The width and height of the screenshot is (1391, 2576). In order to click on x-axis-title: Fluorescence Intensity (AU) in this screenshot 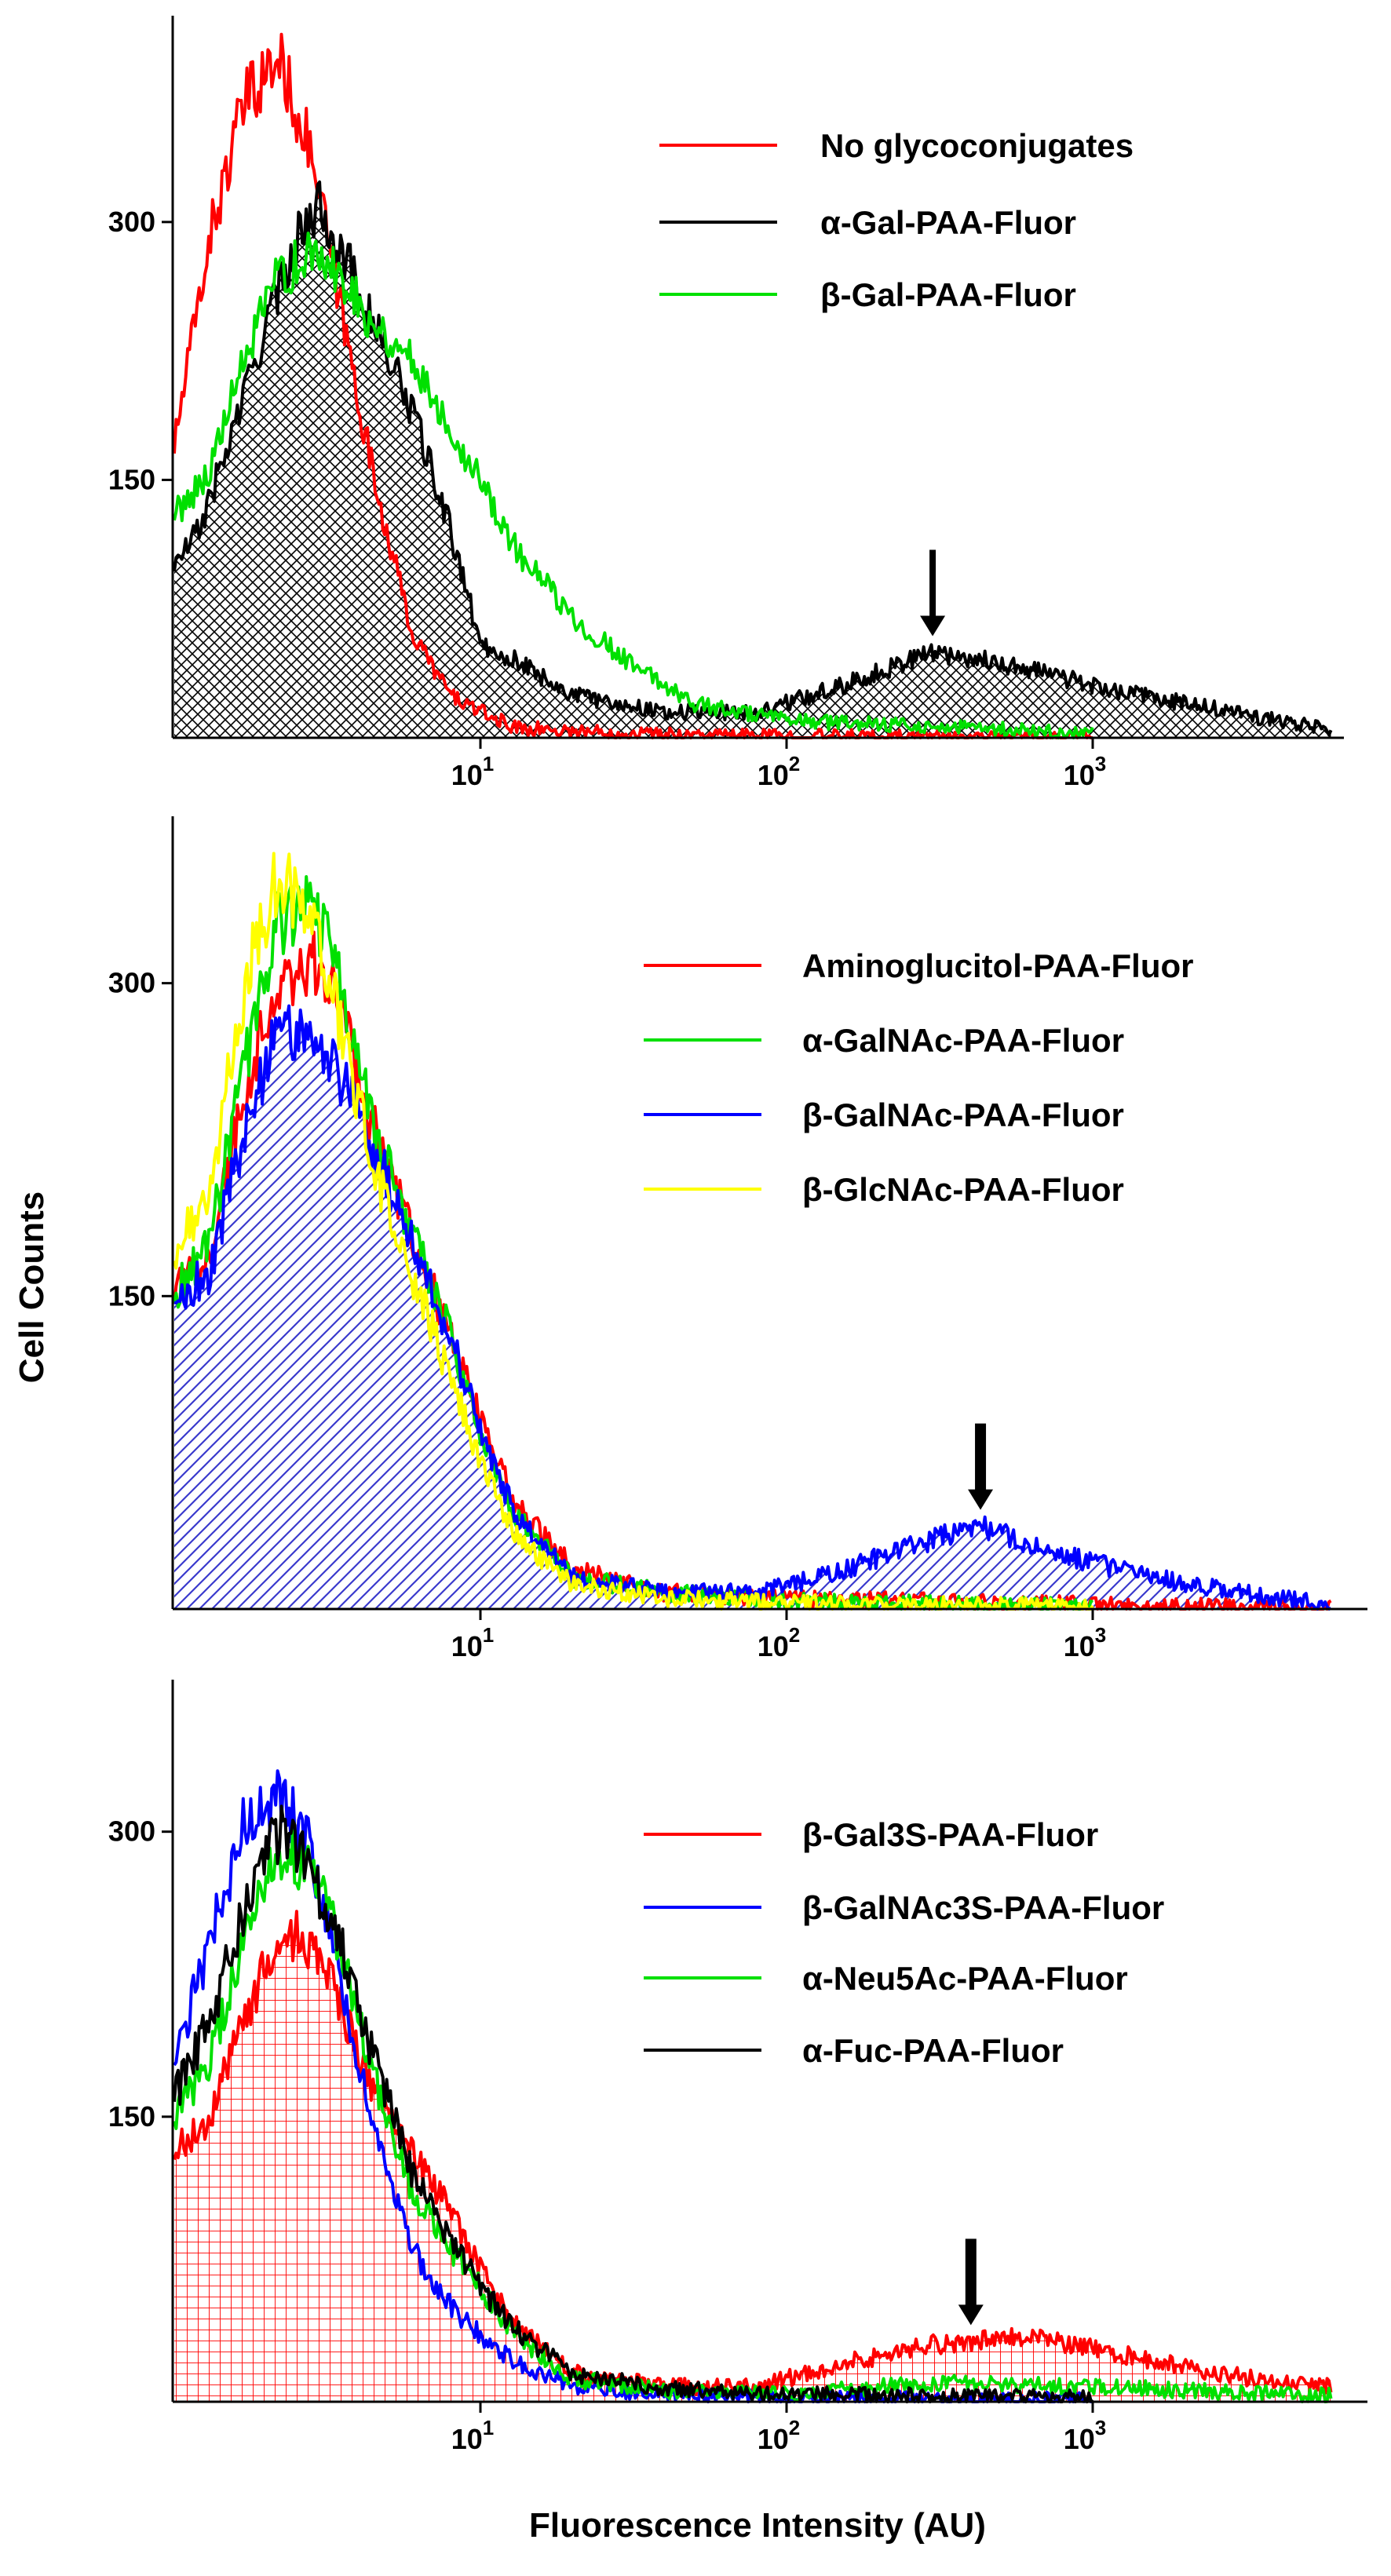, I will do `click(758, 2525)`.